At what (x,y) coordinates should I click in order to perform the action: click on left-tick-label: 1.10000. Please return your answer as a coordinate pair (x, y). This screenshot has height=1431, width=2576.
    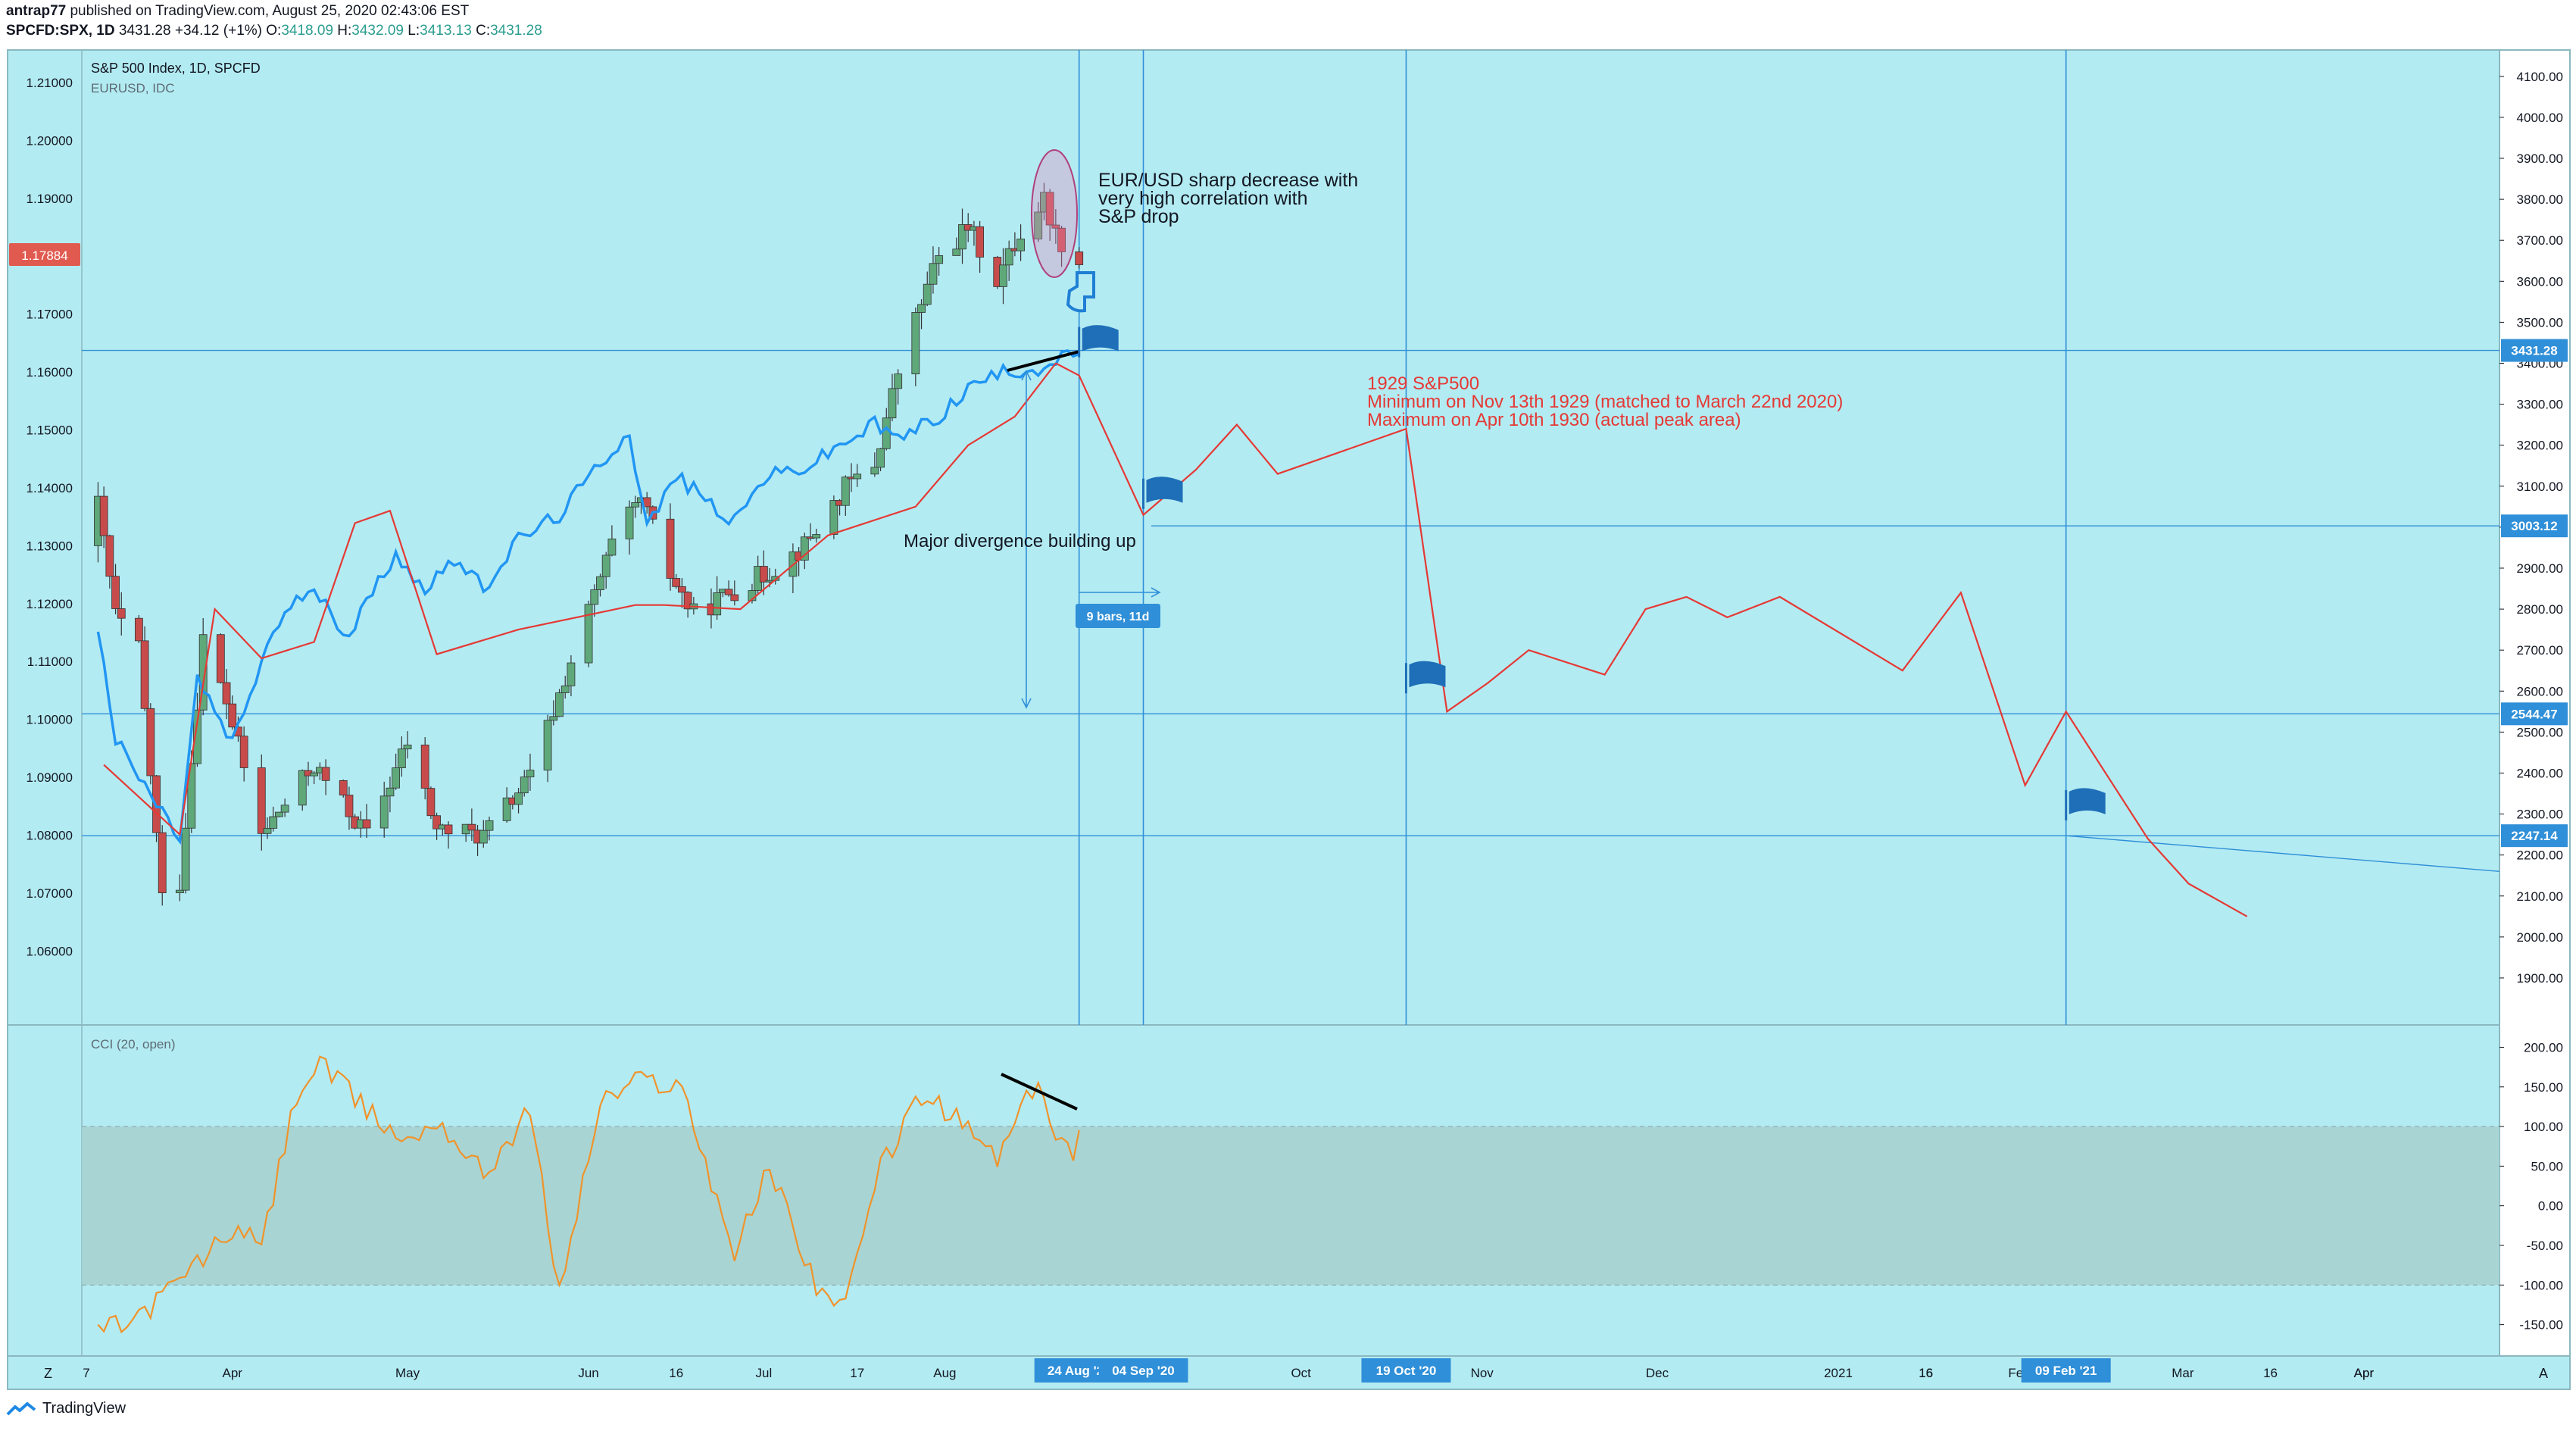
    Looking at the image, I should click on (50, 720).